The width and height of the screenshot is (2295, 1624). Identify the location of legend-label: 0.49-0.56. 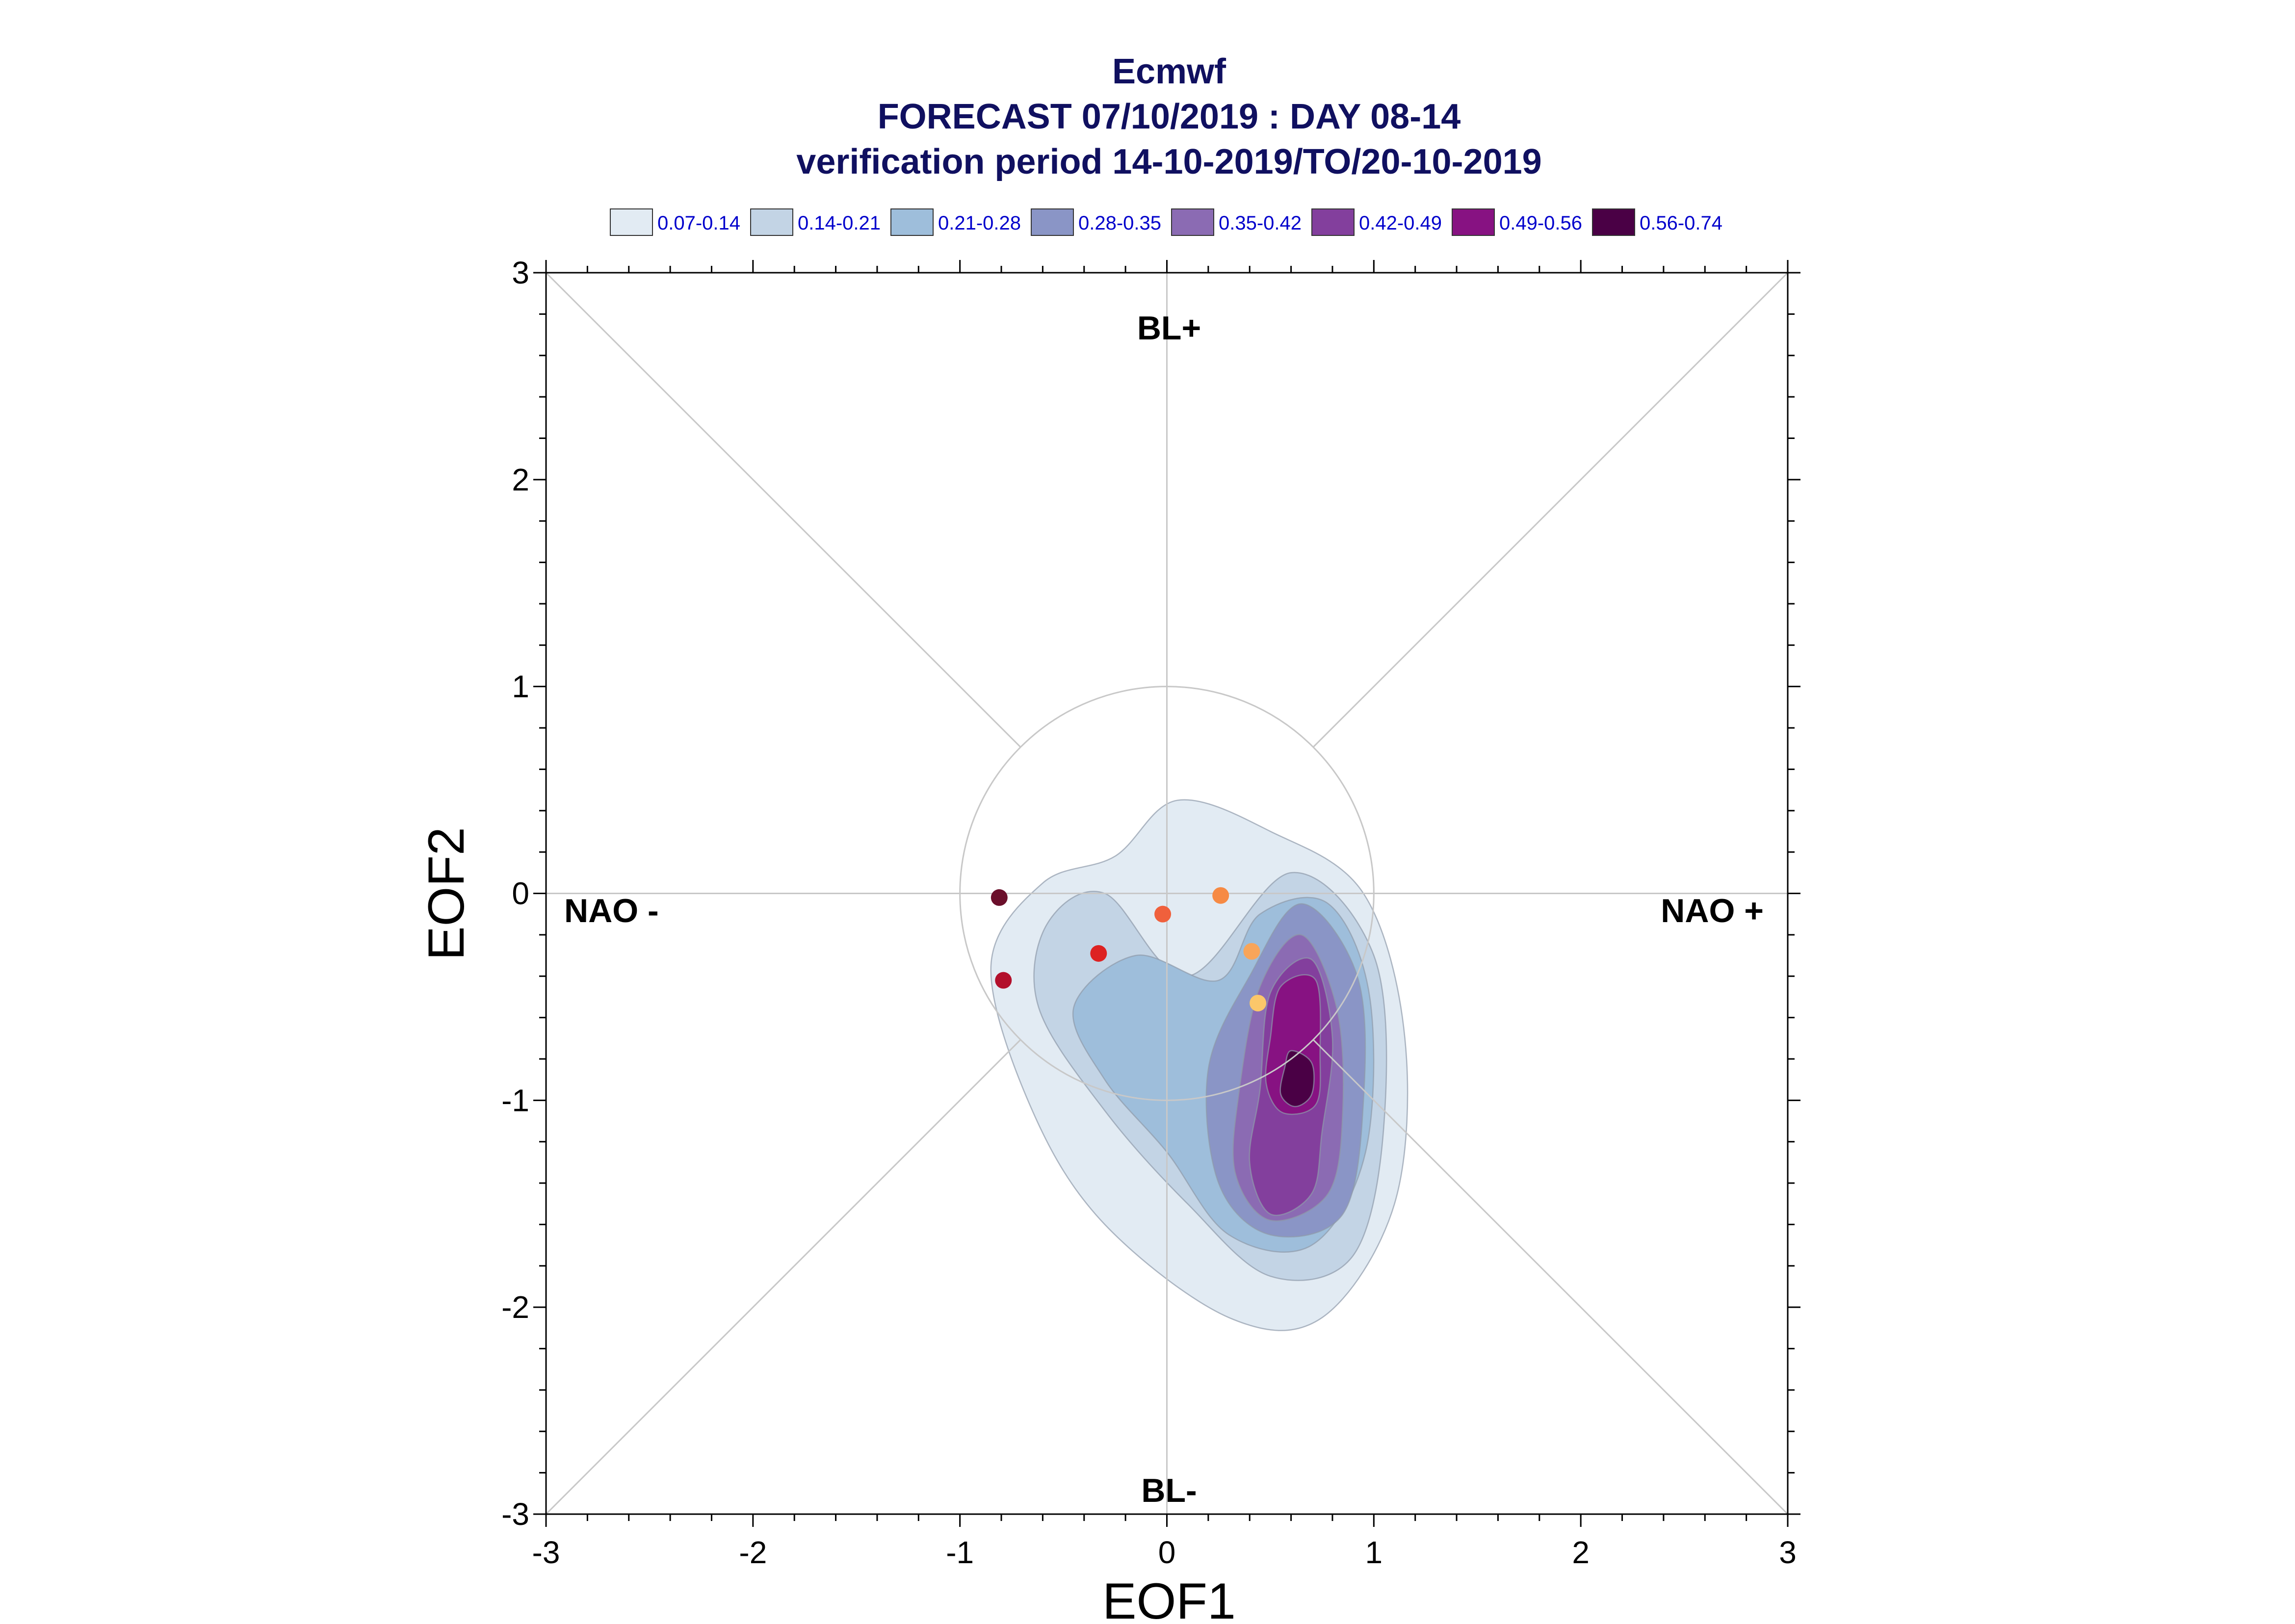
(1540, 223).